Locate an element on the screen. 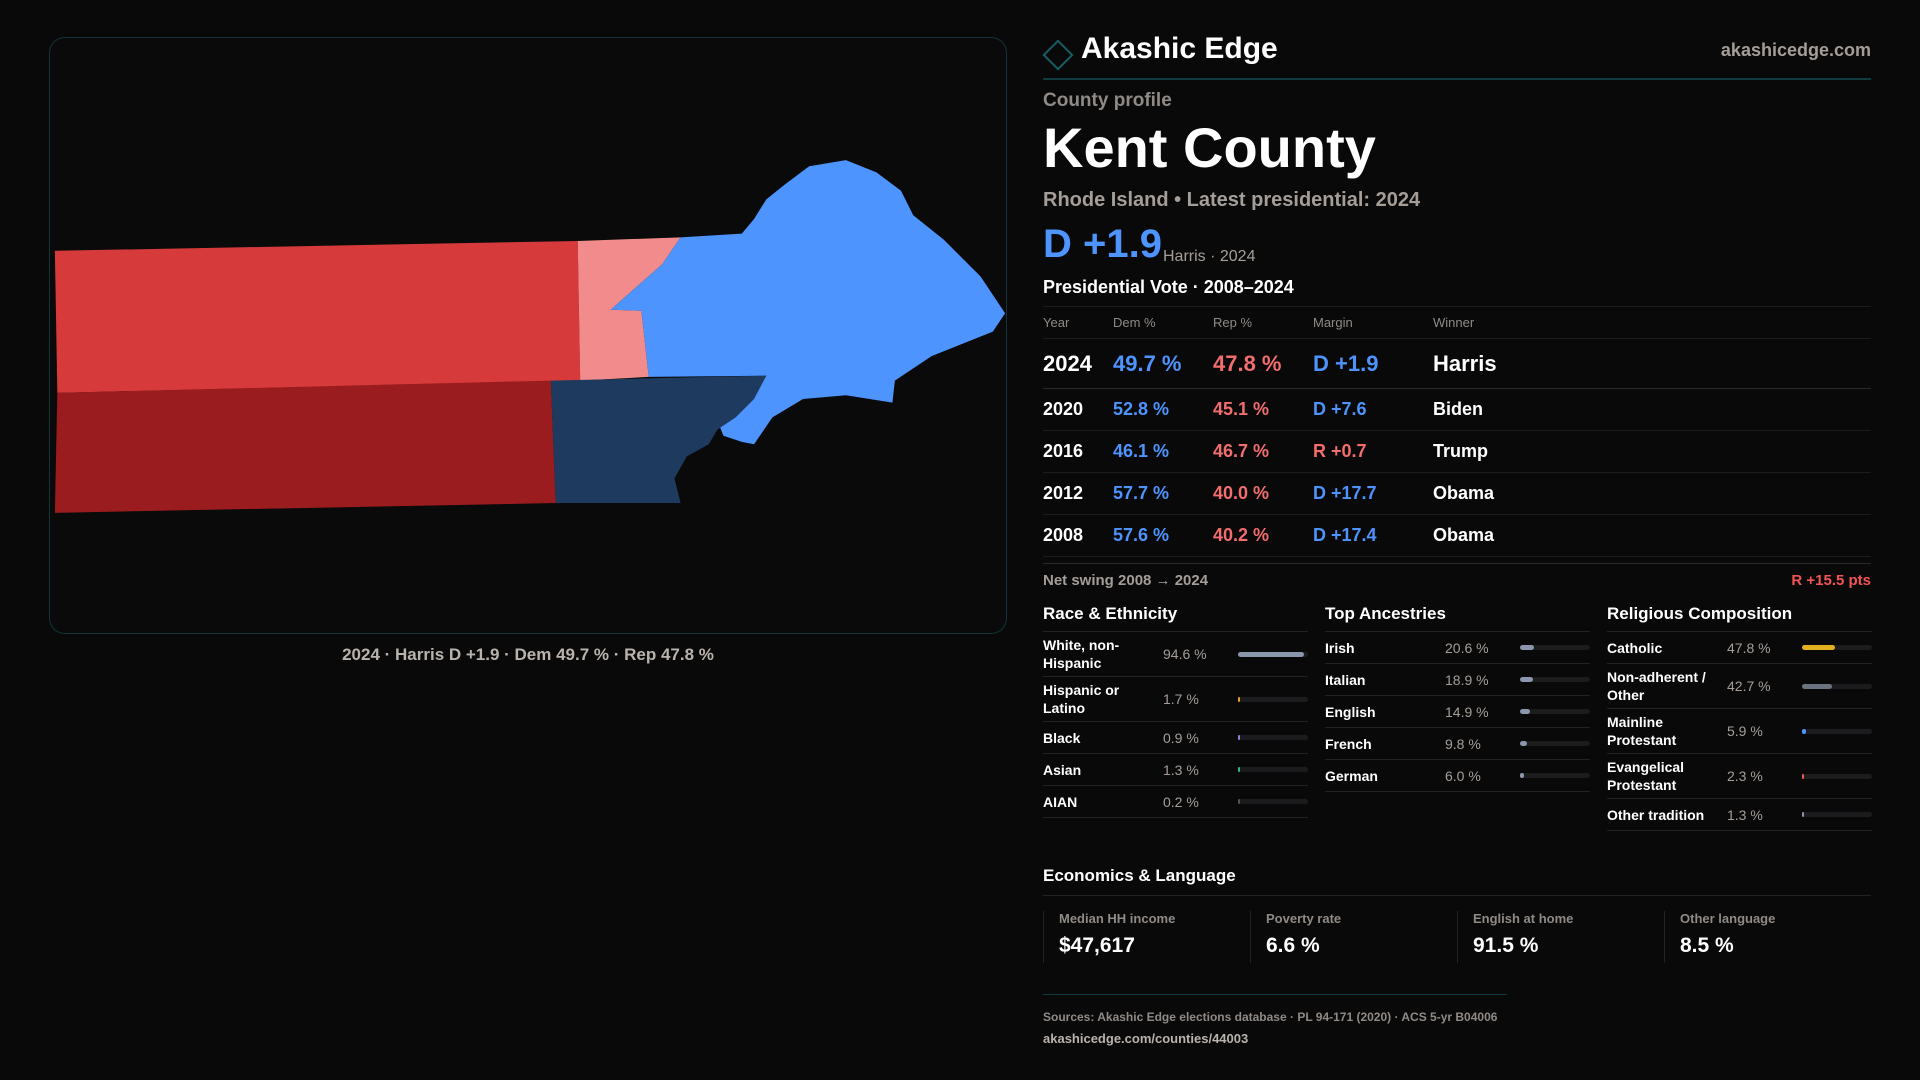  votes-title: Presidential Vote · 2008–2024 is located at coordinates (1168, 287).